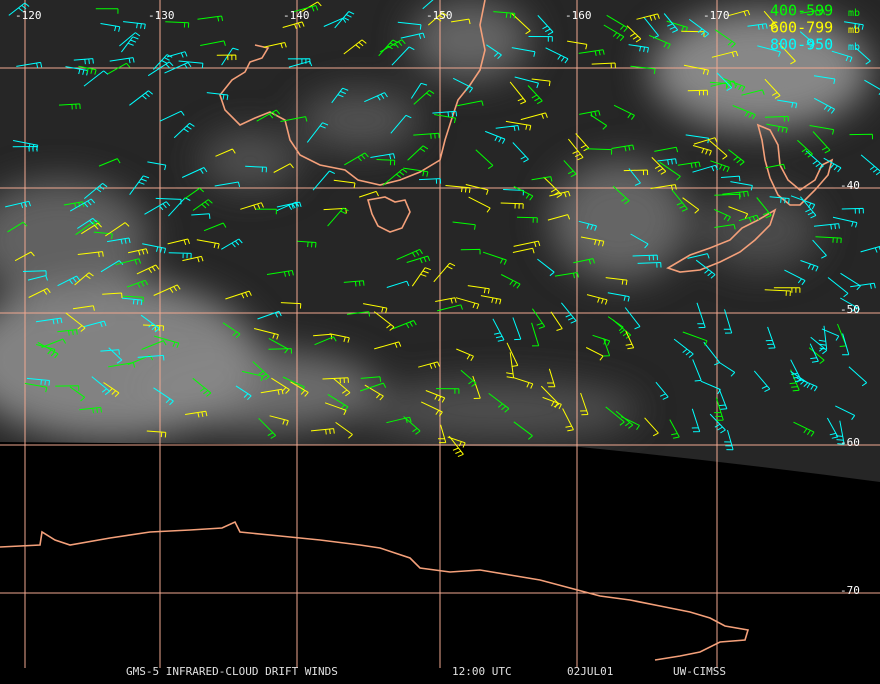  I want to click on footer-text: GMS-5 INFRARED-CLOUD DRIFT WINDS, so click(232, 671).